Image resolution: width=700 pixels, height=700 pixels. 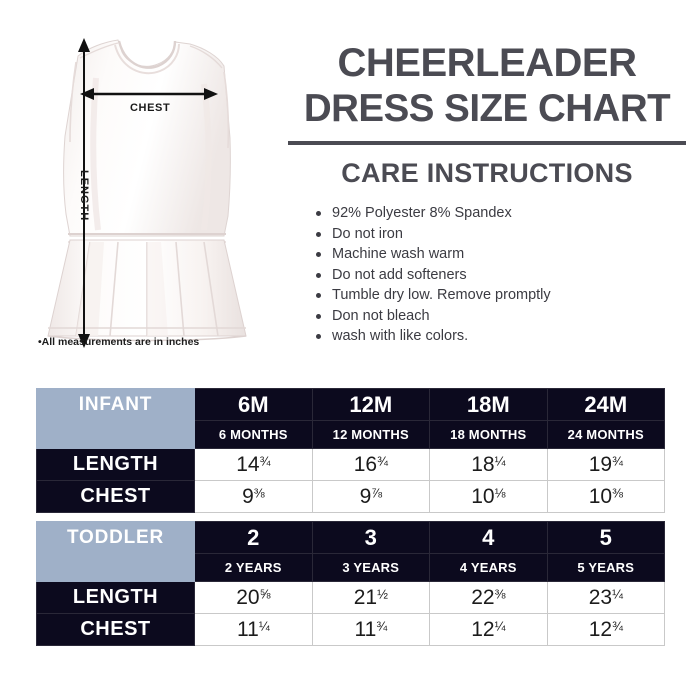 I want to click on age-header: 18 MONTHS, so click(x=488, y=434).